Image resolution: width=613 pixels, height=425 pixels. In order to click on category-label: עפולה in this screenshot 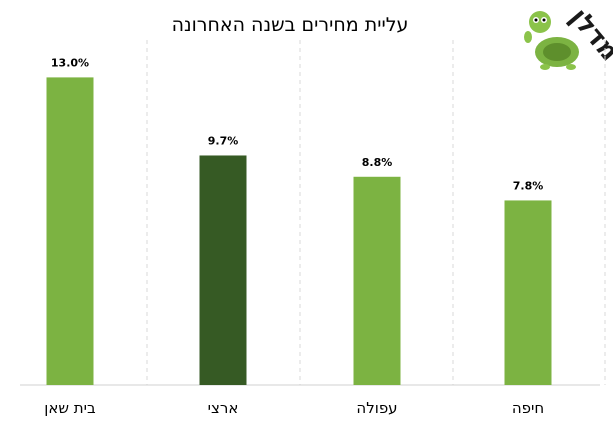, I will do `click(376, 408)`.